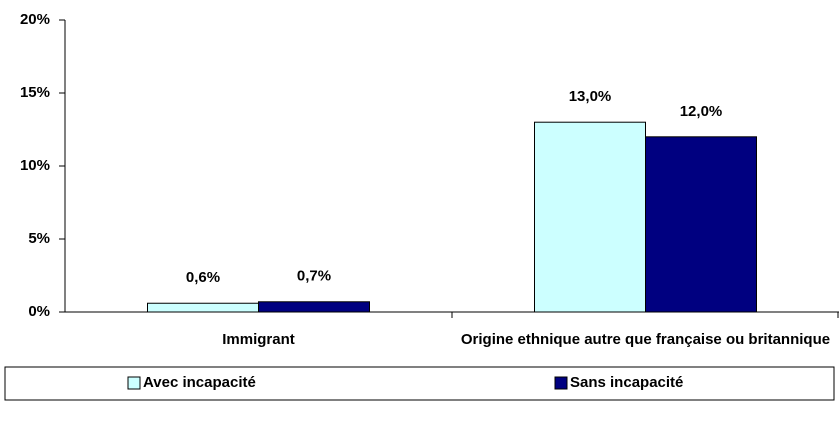 The height and width of the screenshot is (427, 839). What do you see at coordinates (590, 96) in the screenshot?
I see `data-label: 13,0%` at bounding box center [590, 96].